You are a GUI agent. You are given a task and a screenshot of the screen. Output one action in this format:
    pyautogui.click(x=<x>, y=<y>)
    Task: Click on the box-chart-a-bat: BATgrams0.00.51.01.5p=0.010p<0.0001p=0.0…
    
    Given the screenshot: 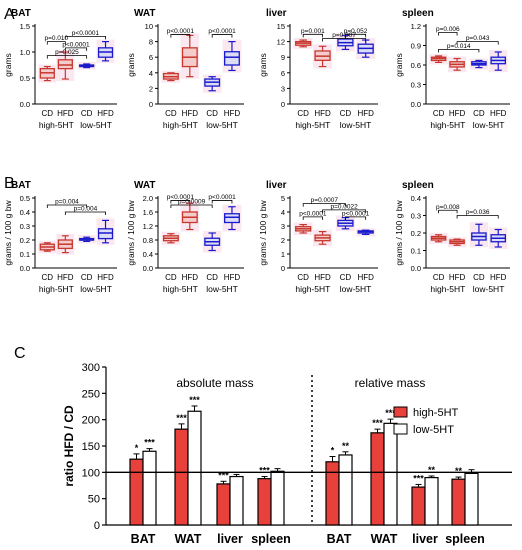 What is the action you would take?
    pyautogui.click(x=60, y=69)
    